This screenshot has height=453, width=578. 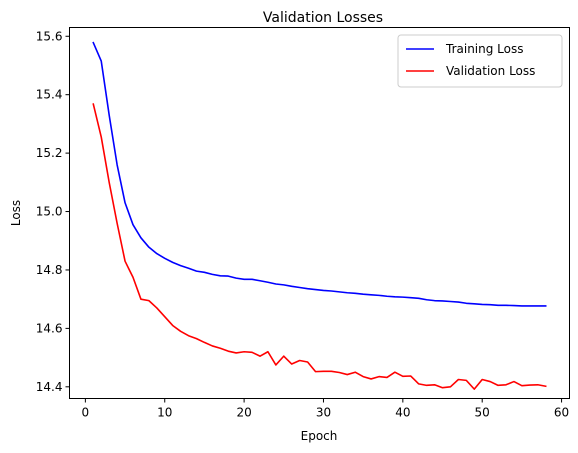 I want to click on y-tick-label: 15.4, so click(x=49, y=95).